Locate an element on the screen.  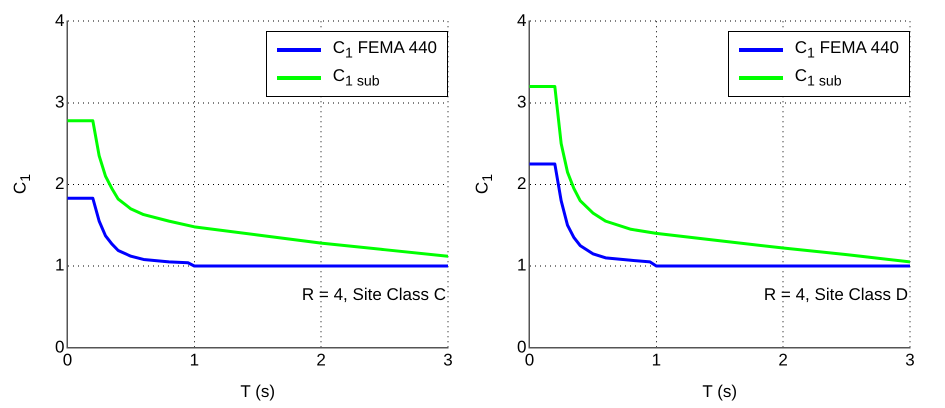
annotation: R = 4, Site Class D is located at coordinates (836, 294).